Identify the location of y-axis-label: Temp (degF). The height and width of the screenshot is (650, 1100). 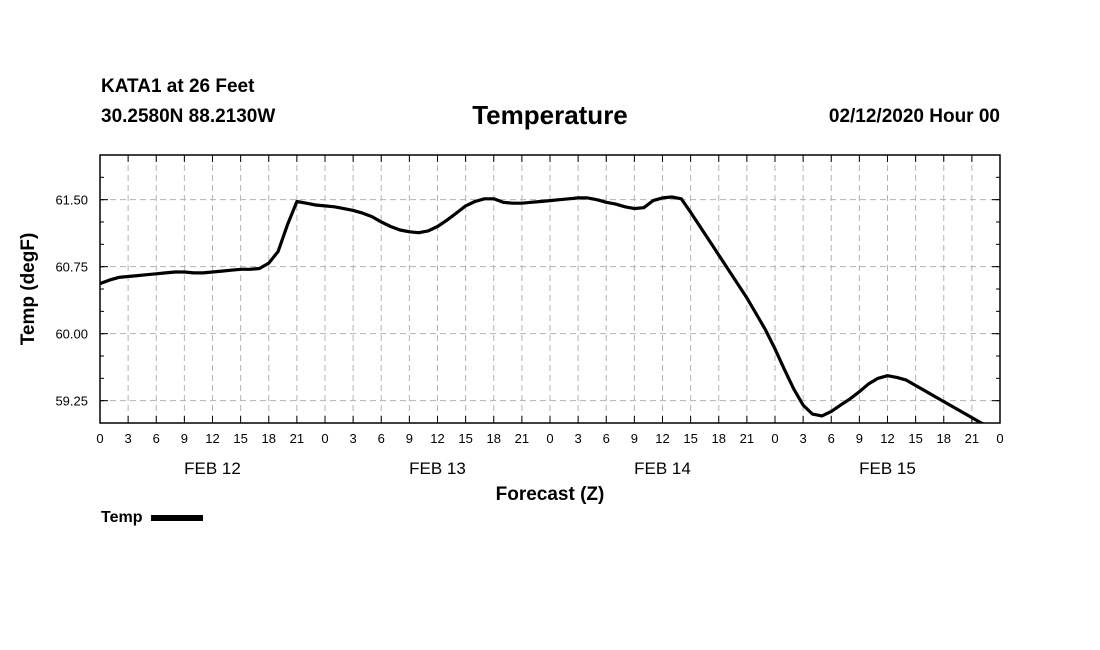
(28, 289).